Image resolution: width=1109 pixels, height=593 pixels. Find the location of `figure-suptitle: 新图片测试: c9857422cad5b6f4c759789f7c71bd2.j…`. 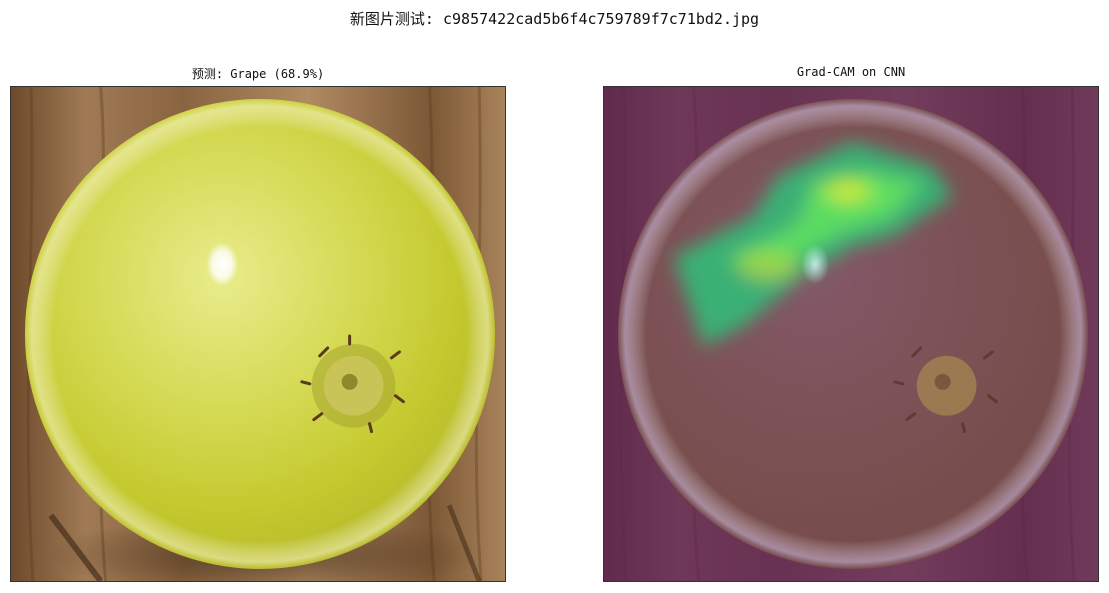

figure-suptitle: 新图片测试: c9857422cad5b6f4c759789f7c71bd2.j… is located at coordinates (554, 19).